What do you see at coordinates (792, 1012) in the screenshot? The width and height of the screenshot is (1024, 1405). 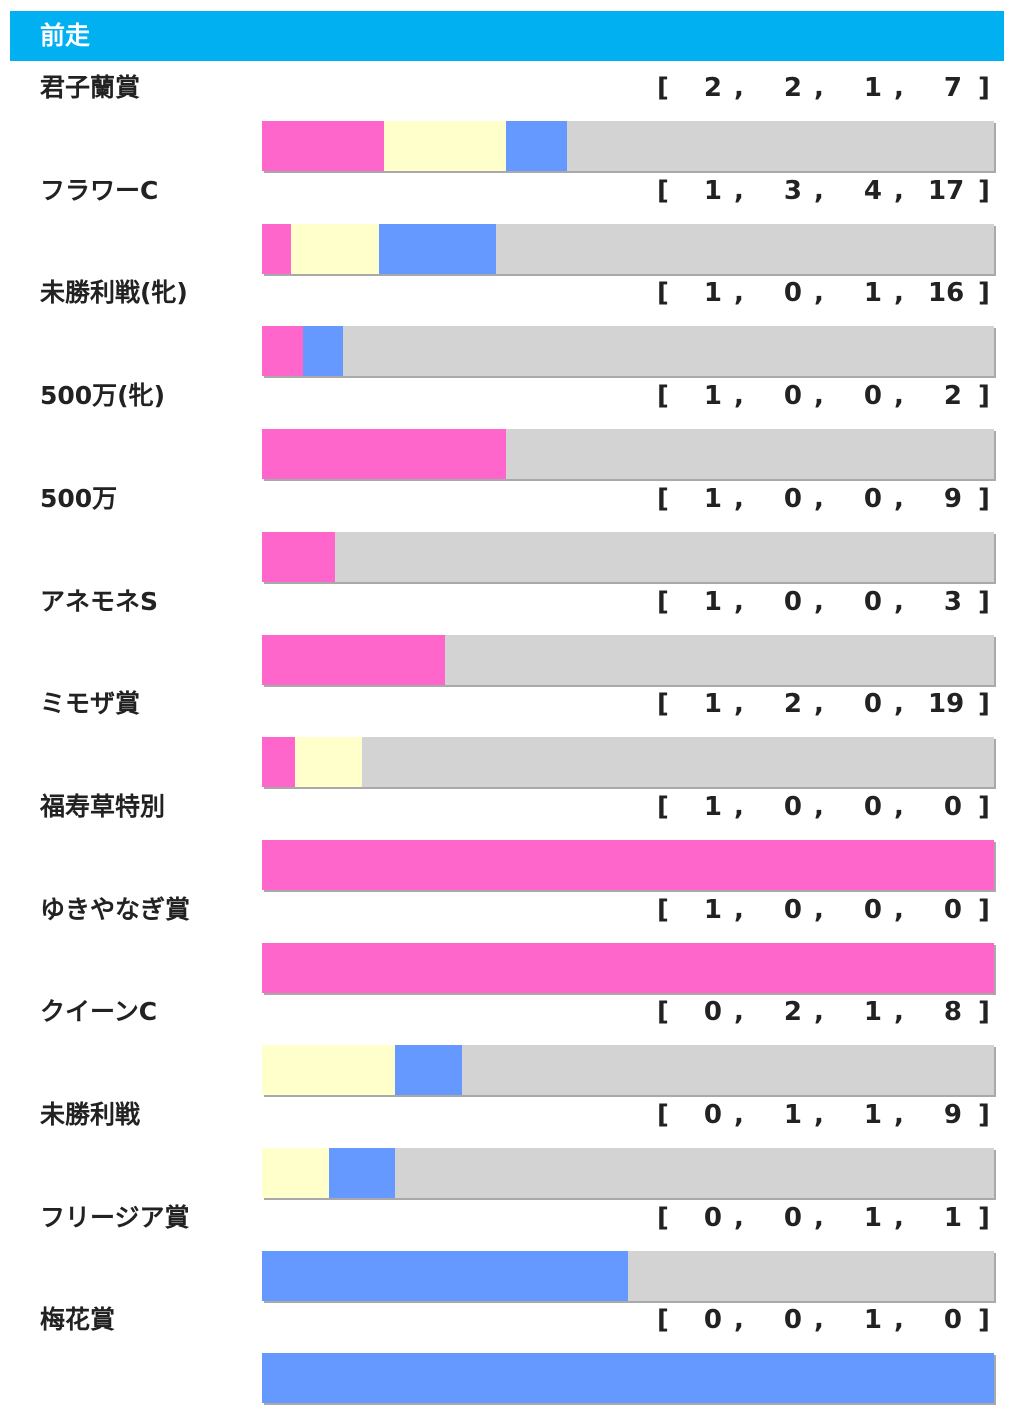 I see `record-value-2: 2` at bounding box center [792, 1012].